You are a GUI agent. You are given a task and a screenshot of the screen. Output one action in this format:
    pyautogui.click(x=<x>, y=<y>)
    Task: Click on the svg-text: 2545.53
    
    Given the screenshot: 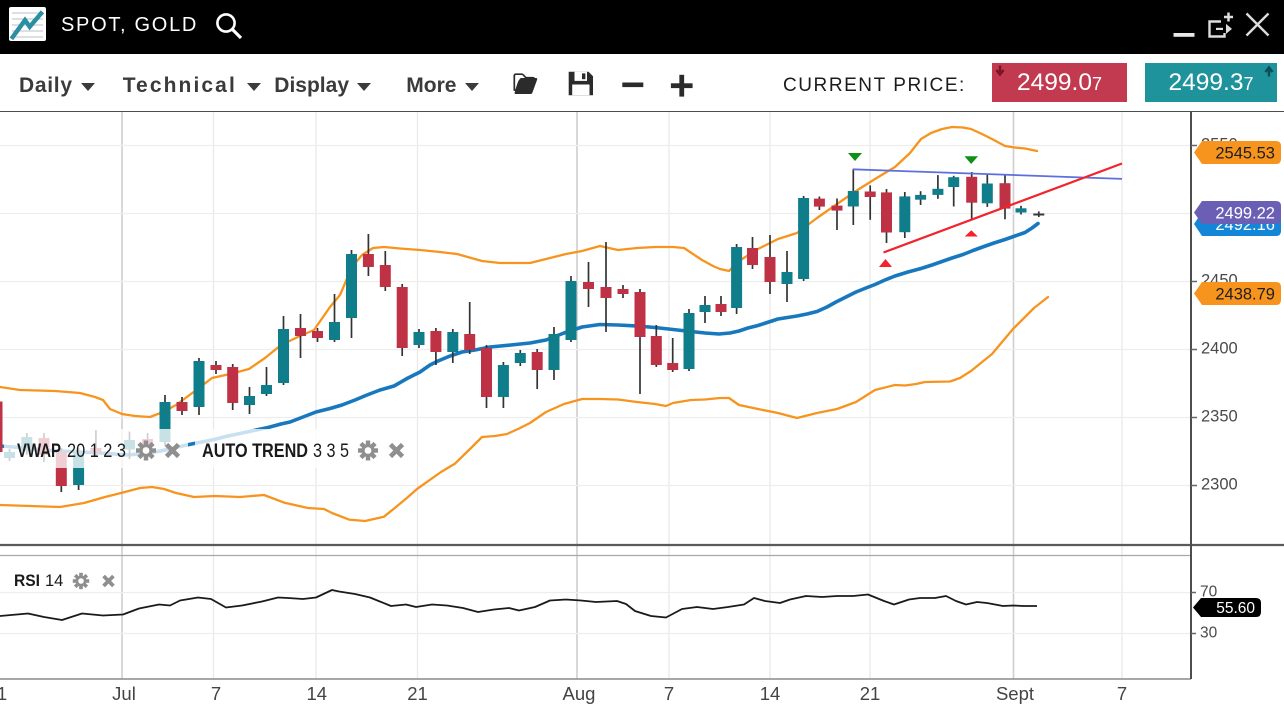 What is the action you would take?
    pyautogui.click(x=1245, y=153)
    